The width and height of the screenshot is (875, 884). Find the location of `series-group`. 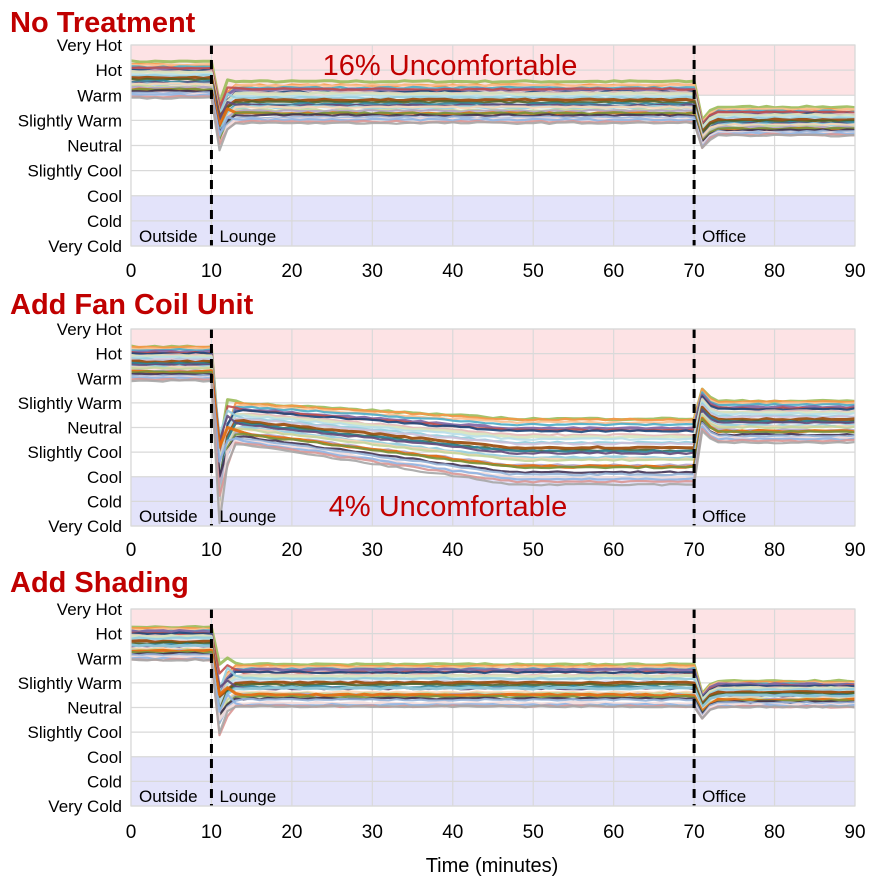

series-group is located at coordinates (493, 105).